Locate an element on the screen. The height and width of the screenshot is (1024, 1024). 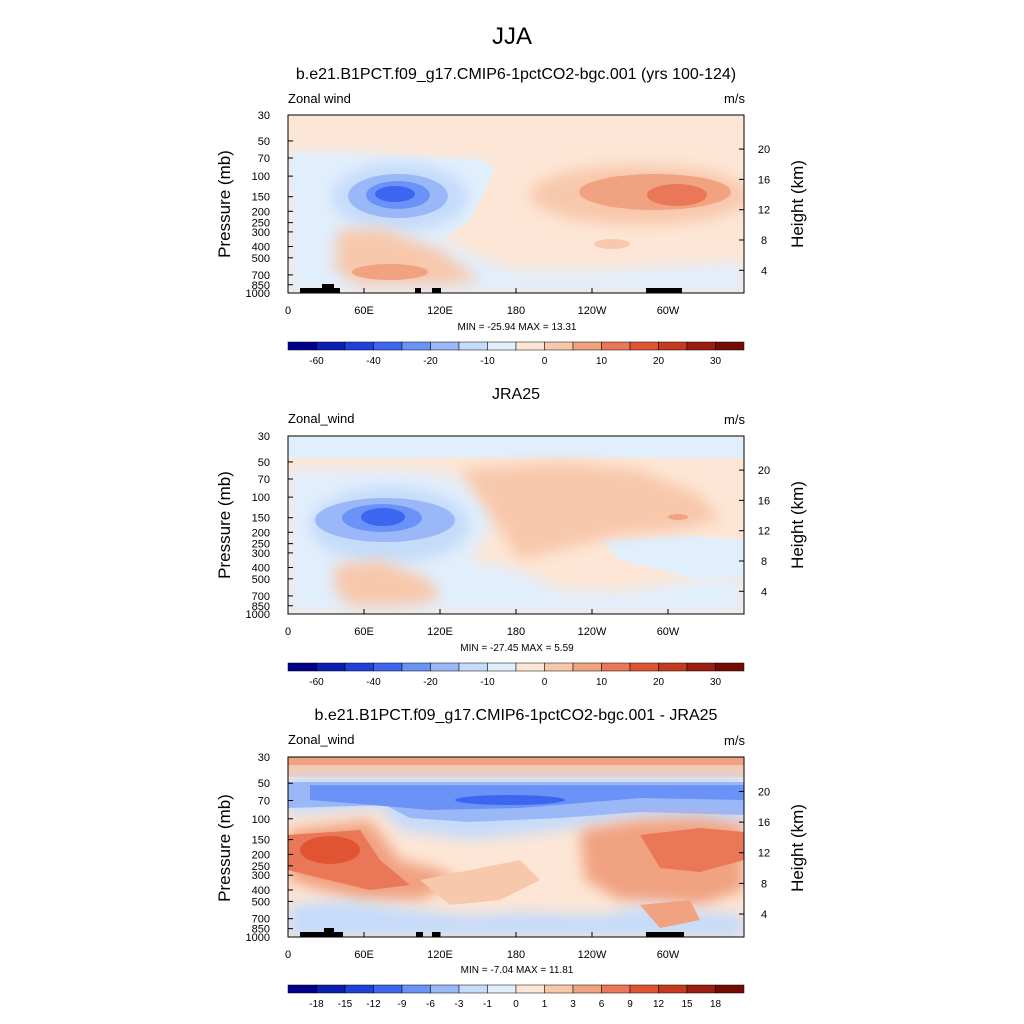
negative-core is located at coordinates (510, 800).